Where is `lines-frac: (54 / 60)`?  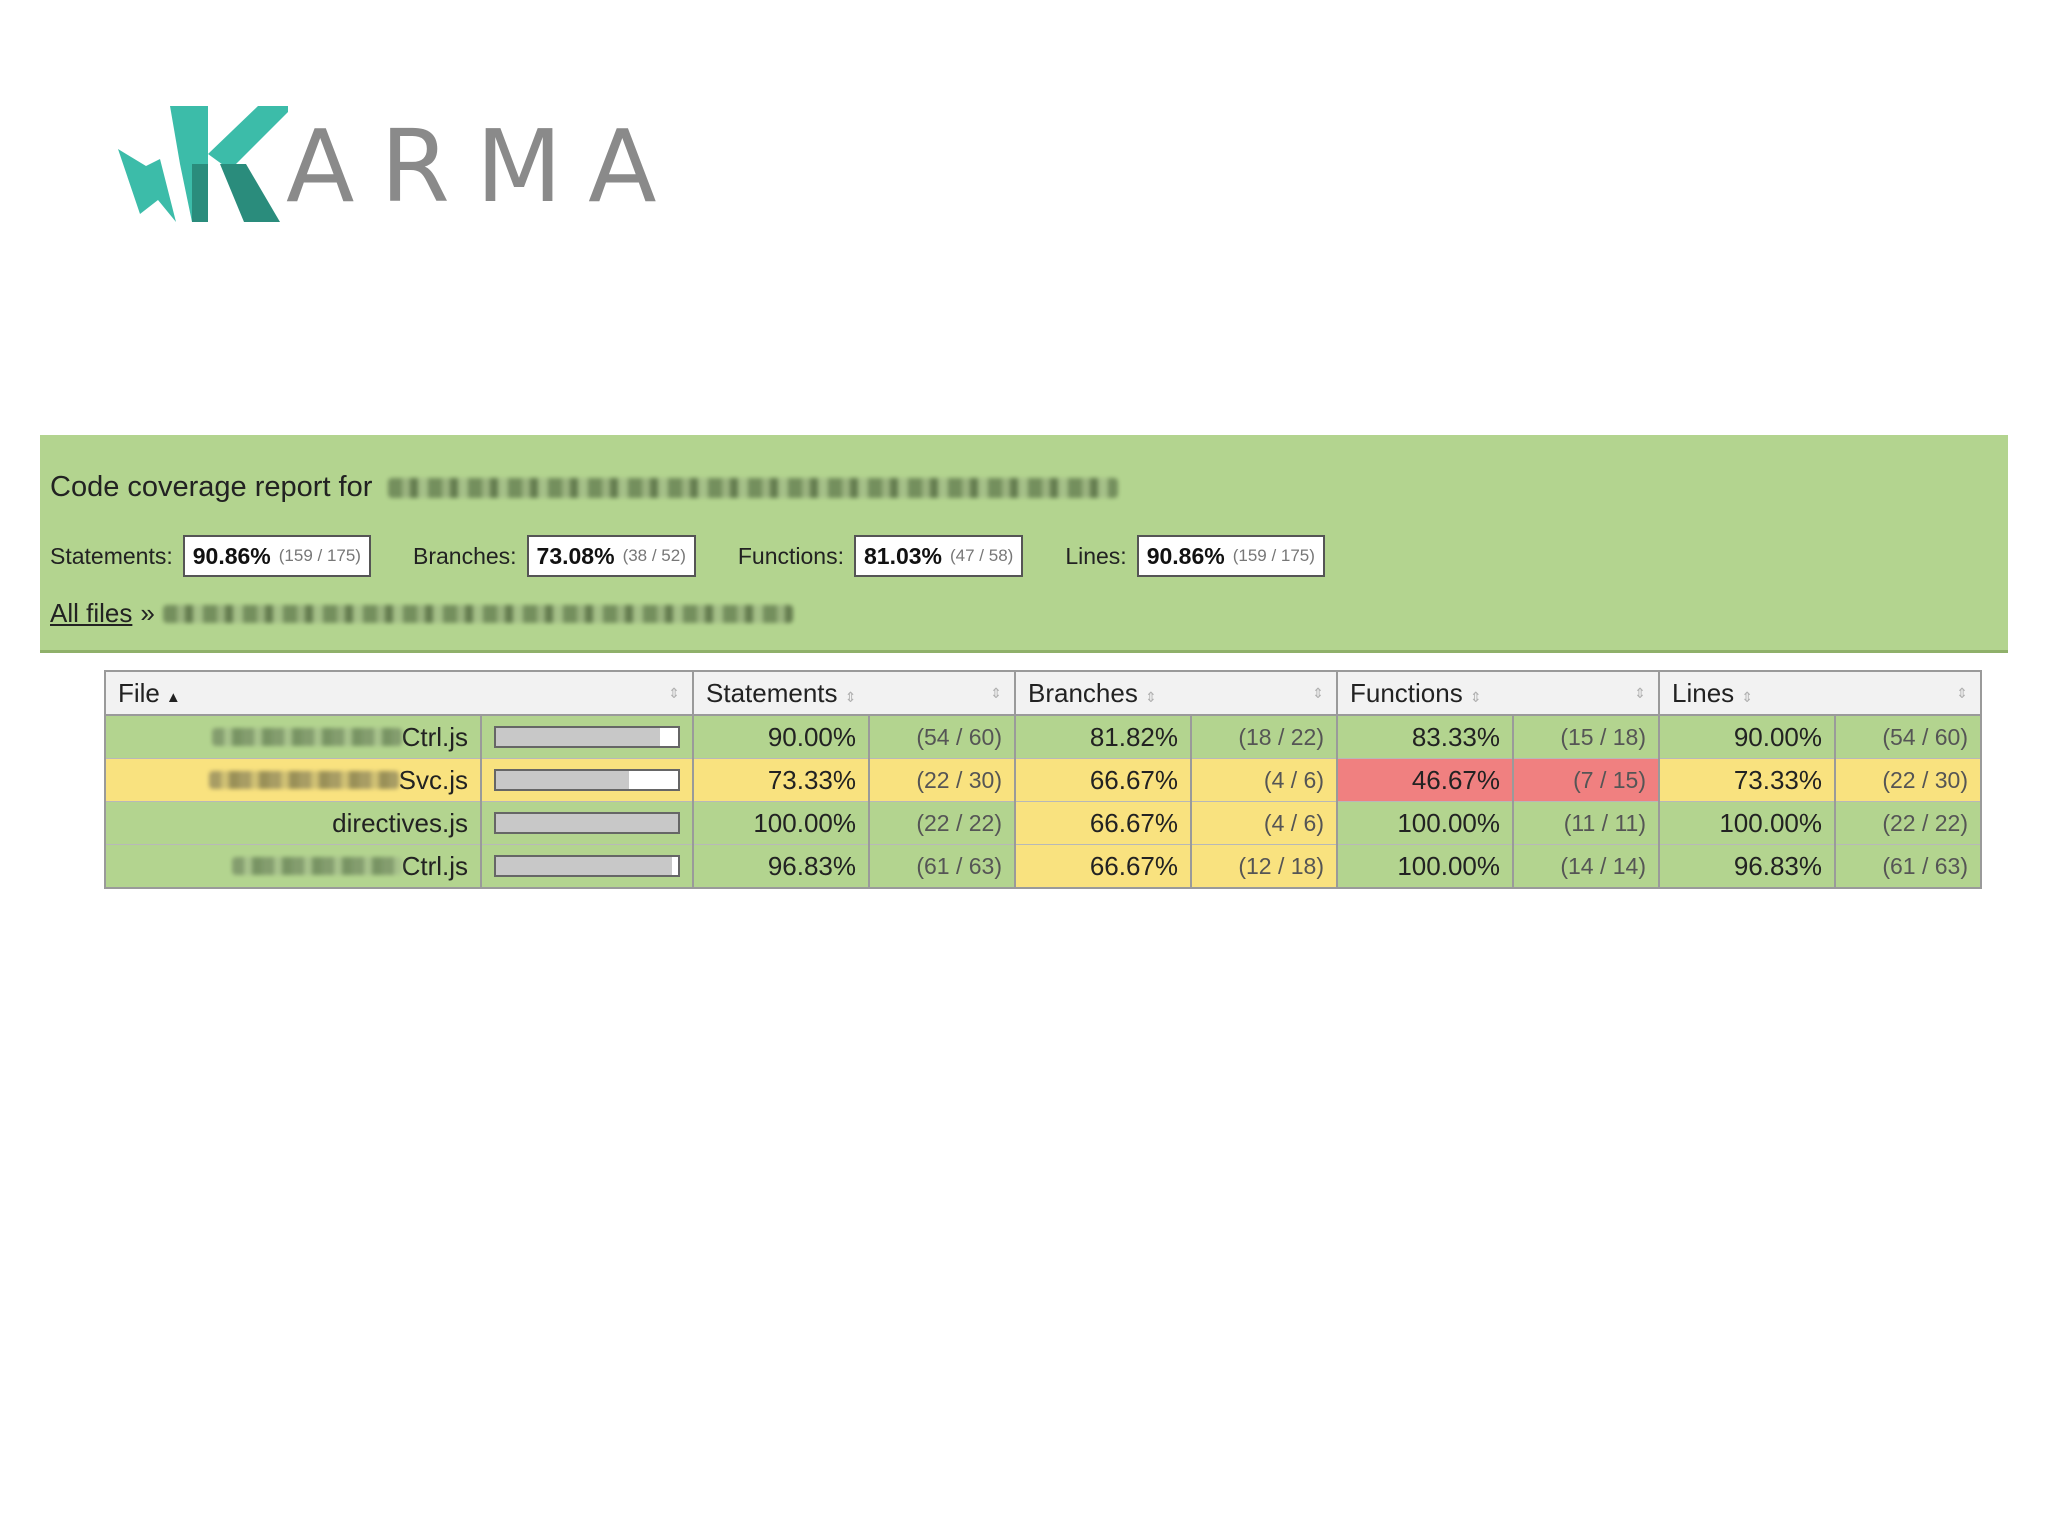
lines-frac: (54 / 60) is located at coordinates (1908, 737).